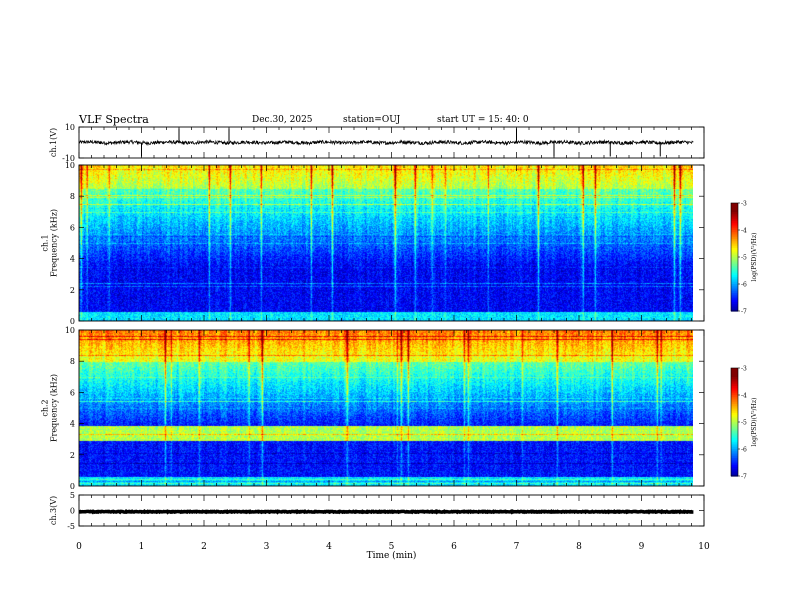 The image size is (792, 612). Describe the element at coordinates (329, 547) in the screenshot. I see `x-tick-label: 4` at that location.